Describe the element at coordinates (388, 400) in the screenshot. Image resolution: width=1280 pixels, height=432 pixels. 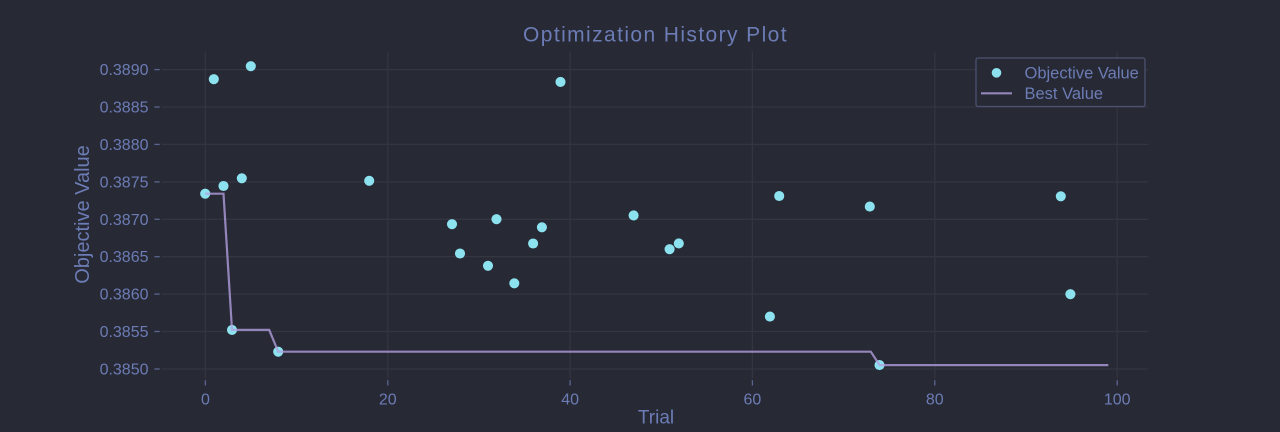
I see `svg-text: 20` at that location.